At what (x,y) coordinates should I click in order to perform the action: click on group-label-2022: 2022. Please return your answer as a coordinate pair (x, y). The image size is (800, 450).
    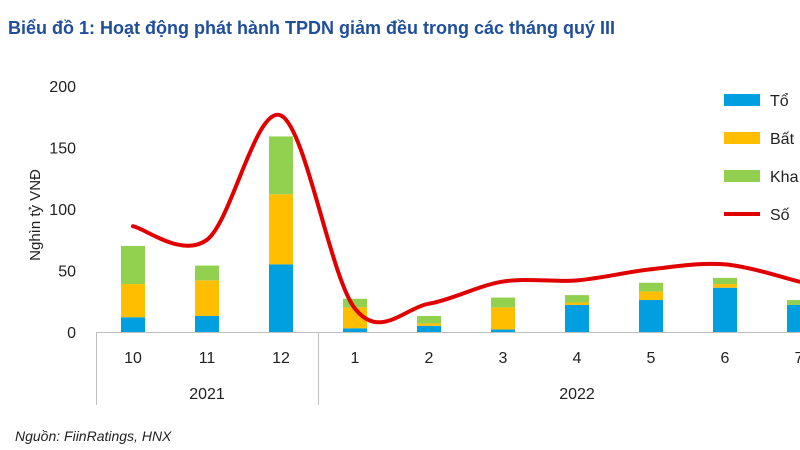
    Looking at the image, I should click on (577, 394).